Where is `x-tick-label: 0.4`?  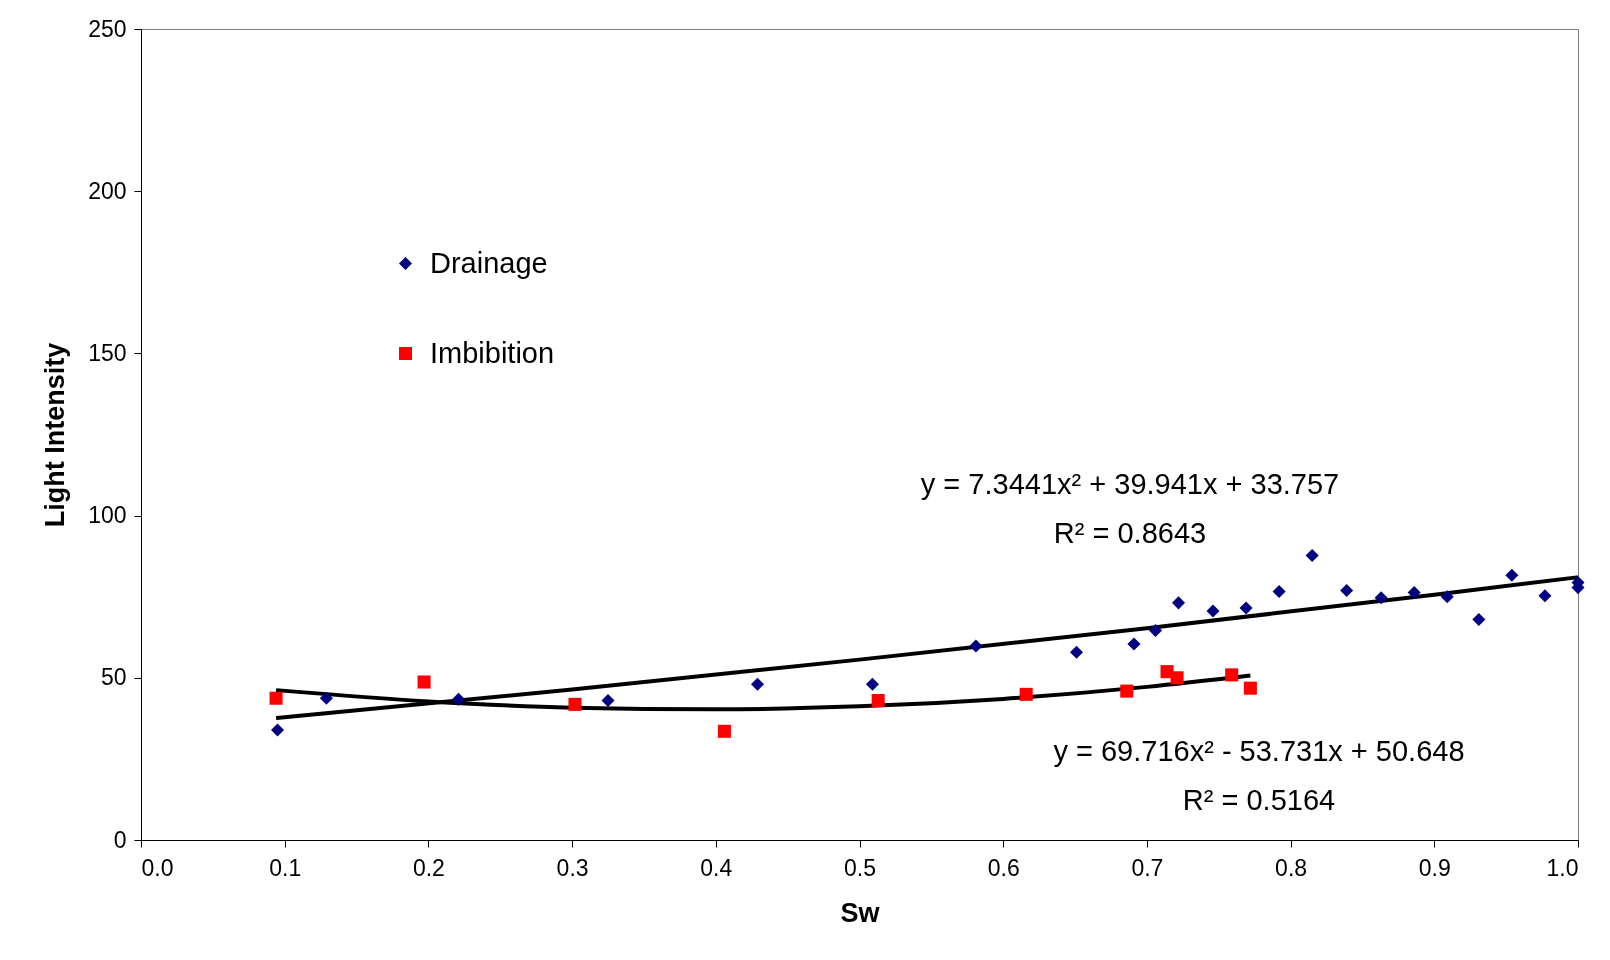
x-tick-label: 0.4 is located at coordinates (716, 867).